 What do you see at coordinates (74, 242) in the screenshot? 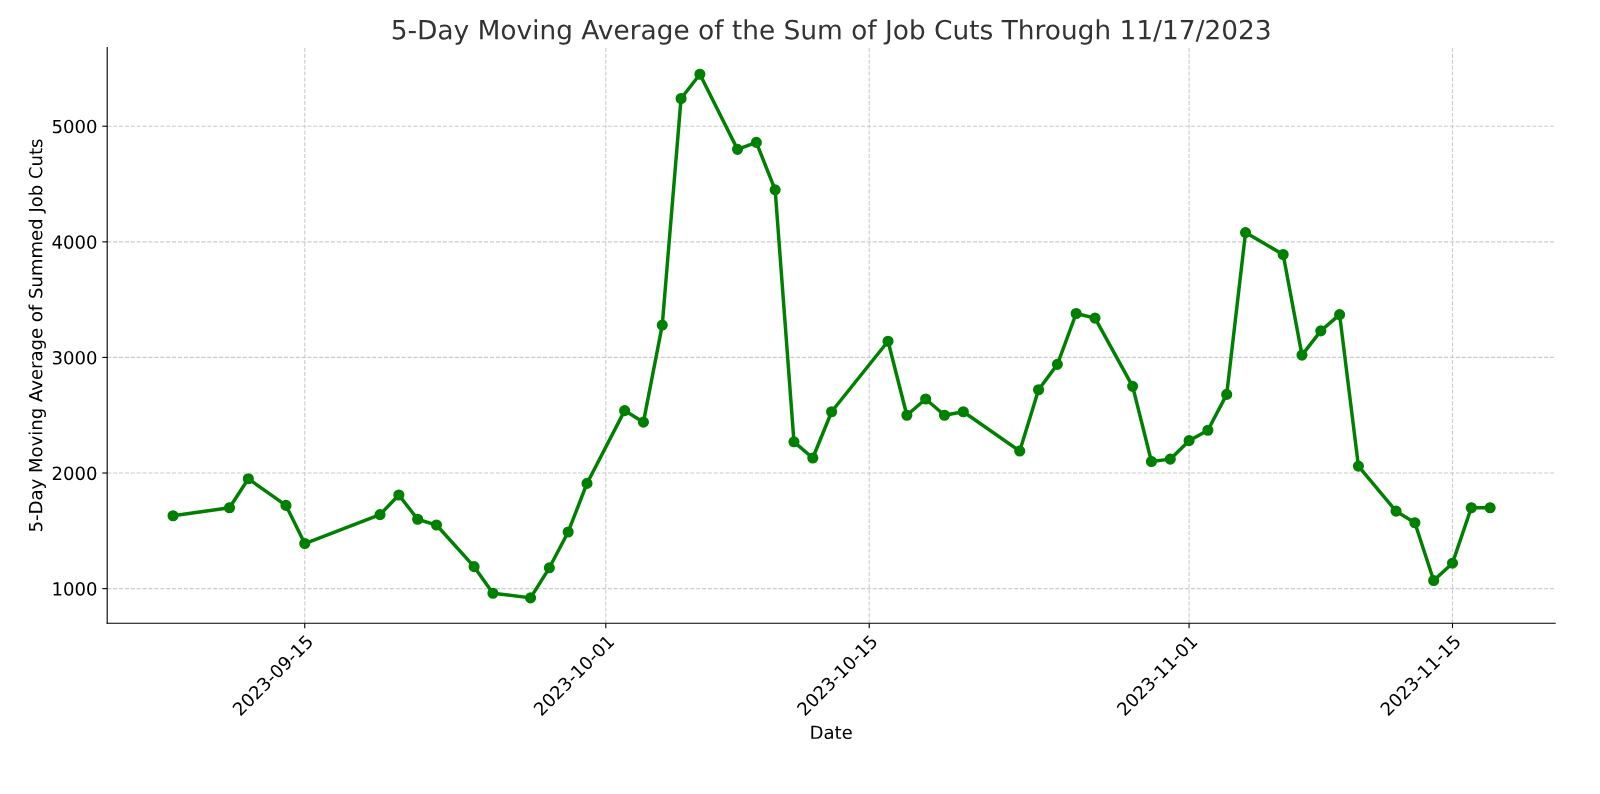
I see `y-tick-label: 4000` at bounding box center [74, 242].